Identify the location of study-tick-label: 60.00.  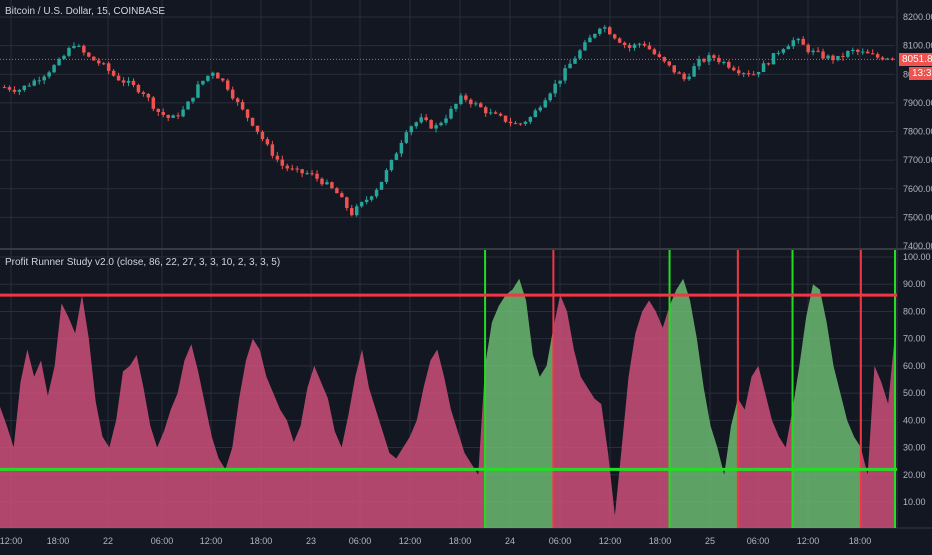
(914, 366).